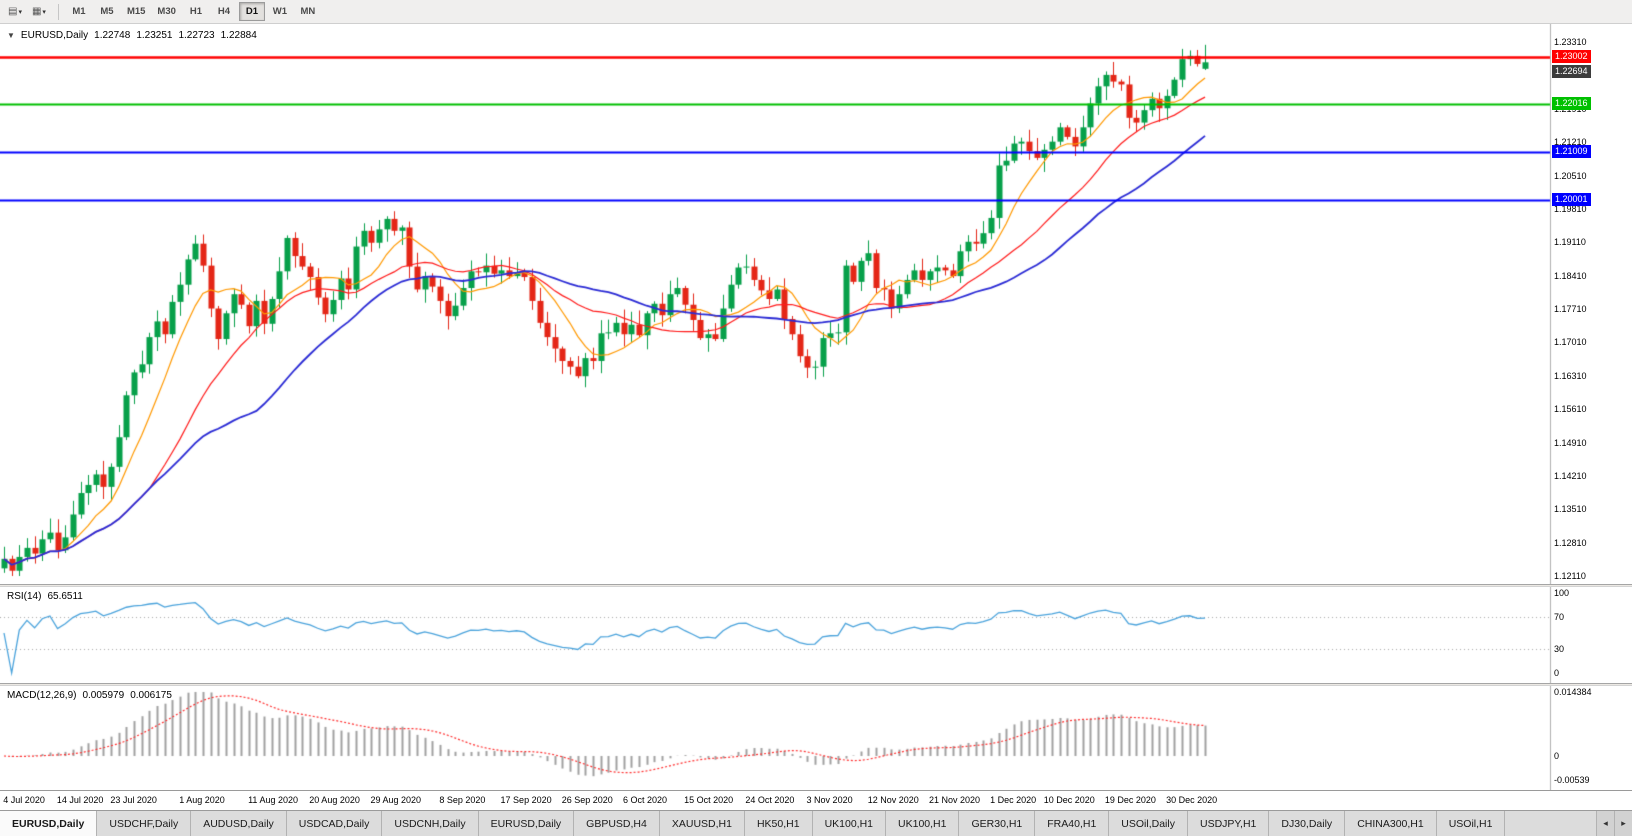 The height and width of the screenshot is (836, 1632). Describe the element at coordinates (334, 823) in the screenshot. I see `chart-tab-usdcad-daily: USDCAD,Daily` at that location.